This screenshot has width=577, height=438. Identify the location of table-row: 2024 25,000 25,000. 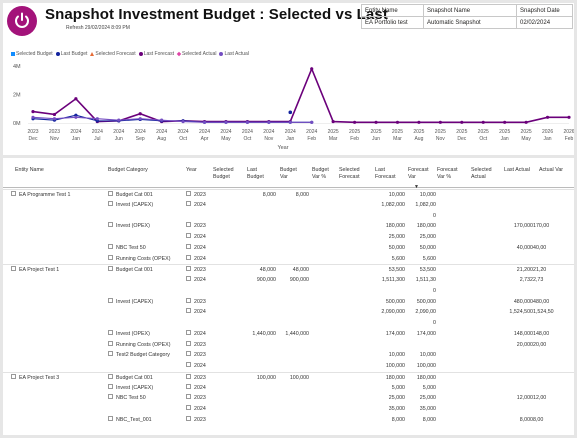
(288, 237).